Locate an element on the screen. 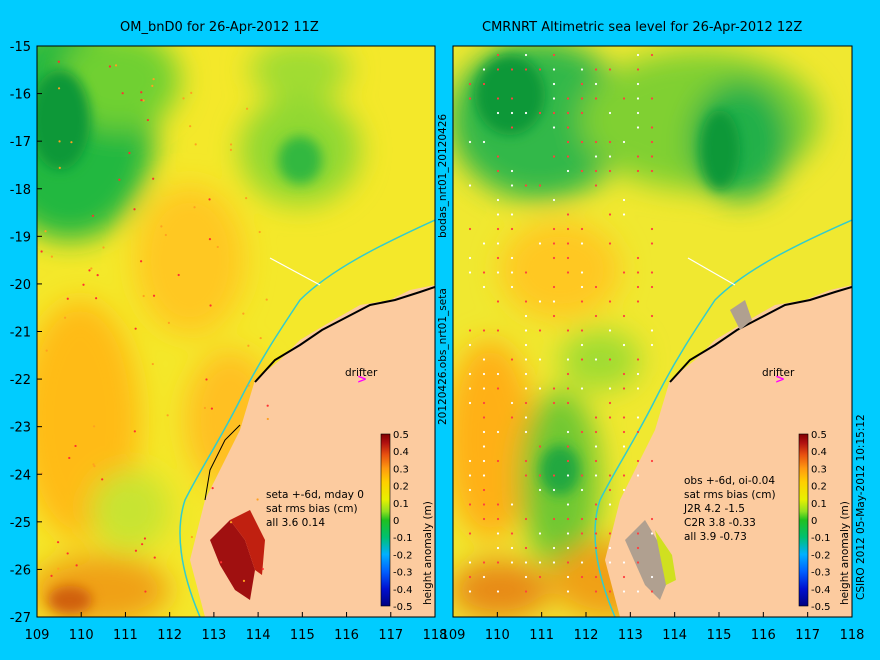 The height and width of the screenshot is (660, 880). x-tick-label: 115 is located at coordinates (302, 635).